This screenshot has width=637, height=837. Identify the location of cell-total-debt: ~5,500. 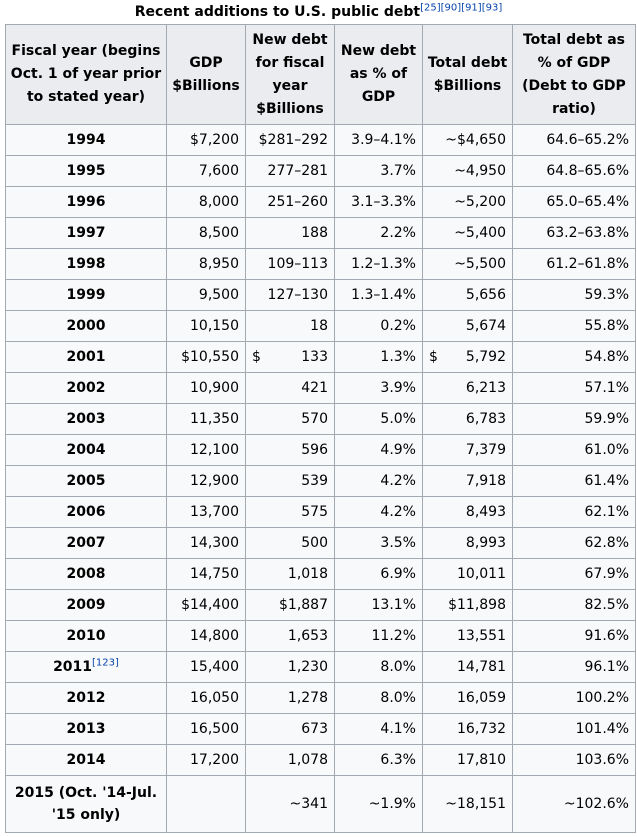
(467, 264).